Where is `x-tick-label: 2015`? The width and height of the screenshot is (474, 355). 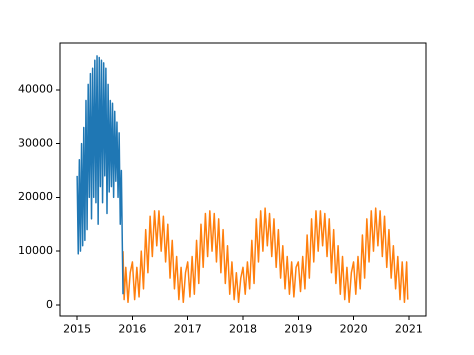
x-tick-label: 2015 is located at coordinates (77, 329).